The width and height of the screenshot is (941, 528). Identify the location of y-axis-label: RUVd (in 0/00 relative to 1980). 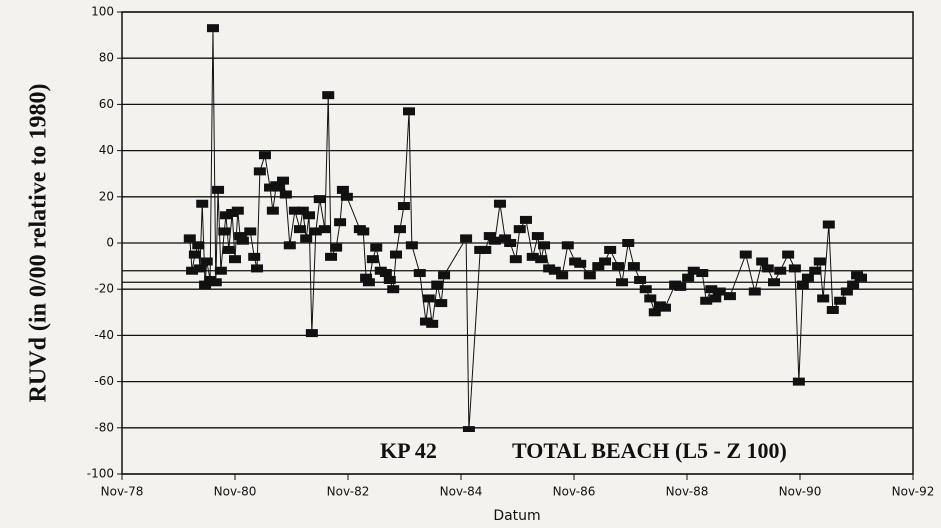
(39, 243).